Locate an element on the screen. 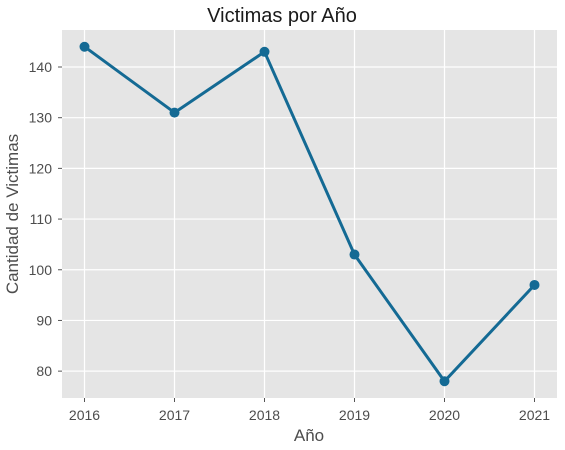 This screenshot has height=450, width=565. x-tick-label: 2020 is located at coordinates (444, 415).